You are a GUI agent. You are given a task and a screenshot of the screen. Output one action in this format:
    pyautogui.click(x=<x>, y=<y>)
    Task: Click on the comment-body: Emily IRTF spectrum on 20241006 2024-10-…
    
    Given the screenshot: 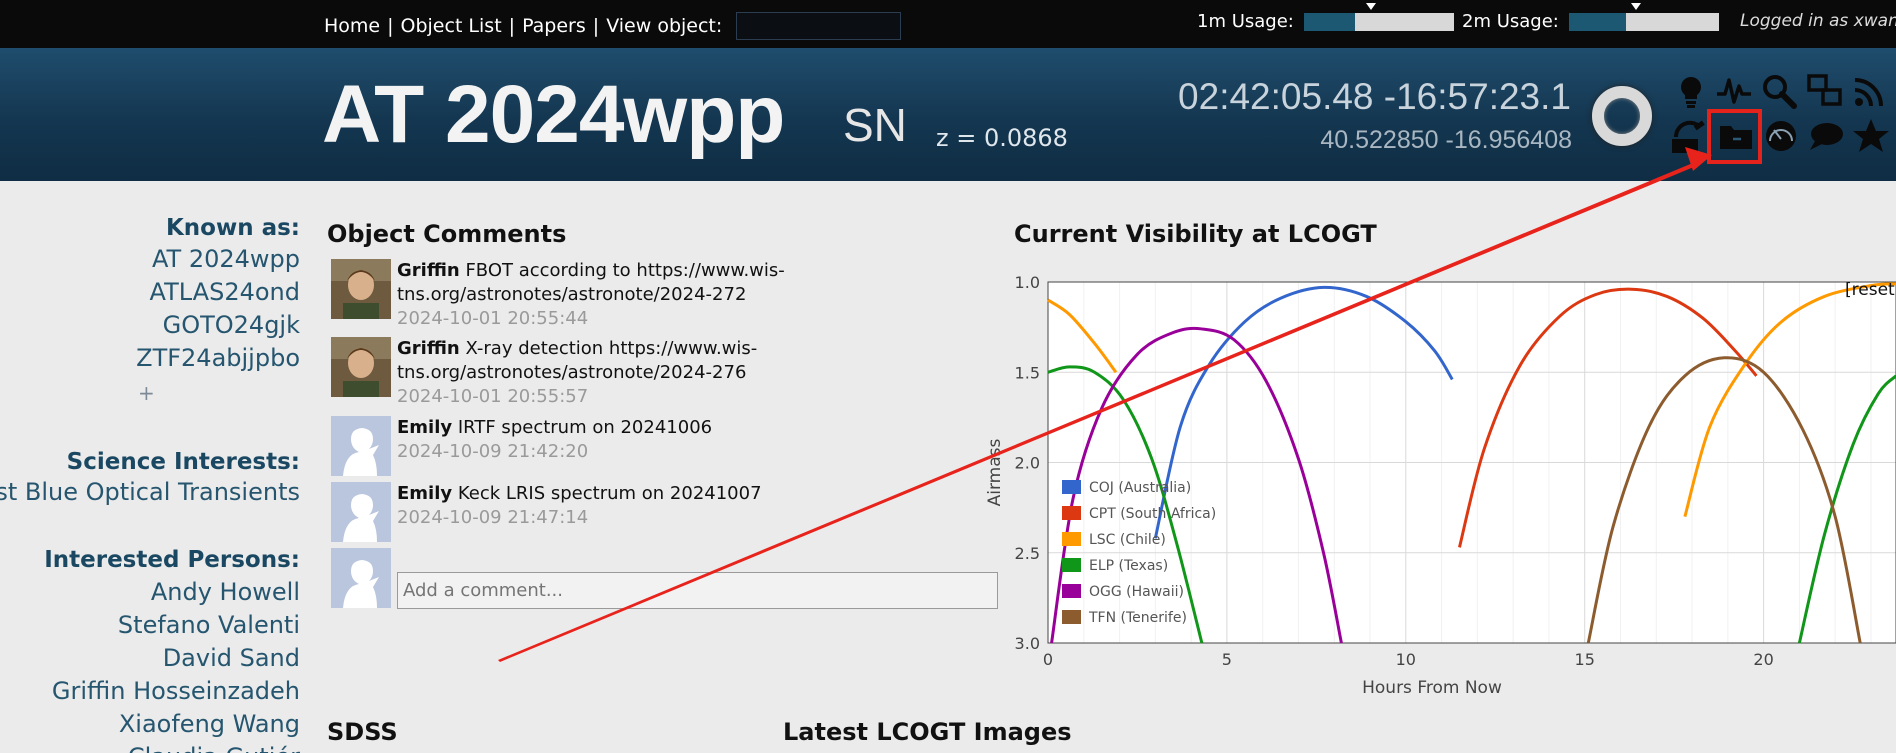 What is the action you would take?
    pyautogui.click(x=687, y=440)
    